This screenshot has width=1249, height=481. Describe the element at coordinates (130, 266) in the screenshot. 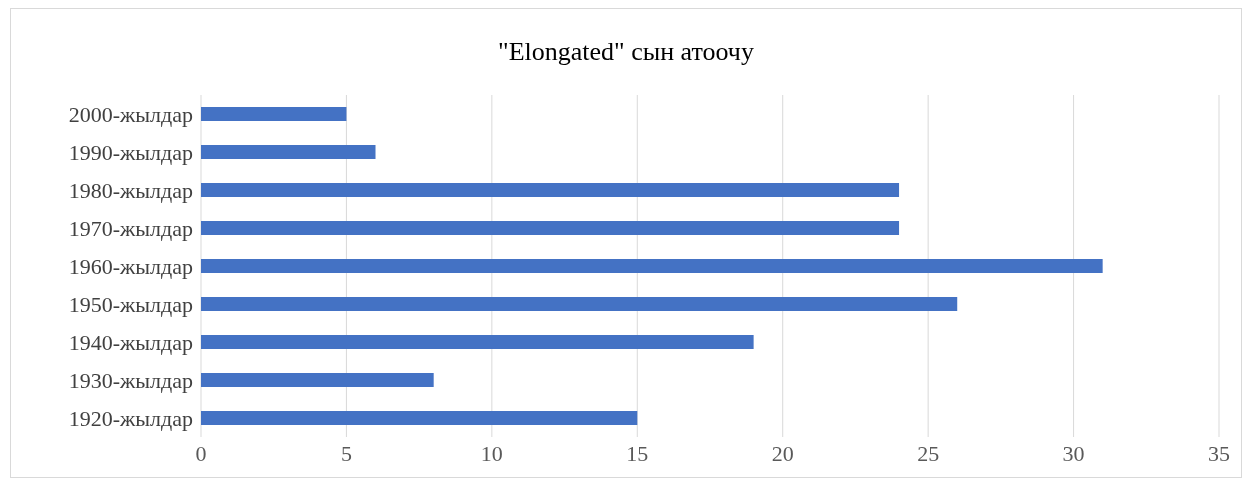

I see `y-tick-label: 1960-жылдар` at that location.